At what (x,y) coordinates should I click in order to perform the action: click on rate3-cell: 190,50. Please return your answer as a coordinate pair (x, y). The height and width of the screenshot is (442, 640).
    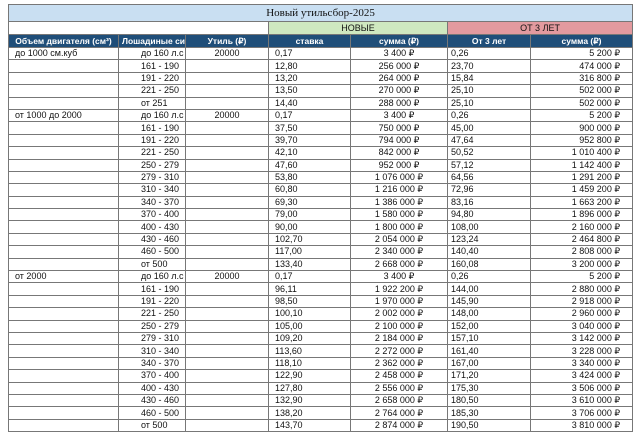
    Looking at the image, I should click on (489, 425).